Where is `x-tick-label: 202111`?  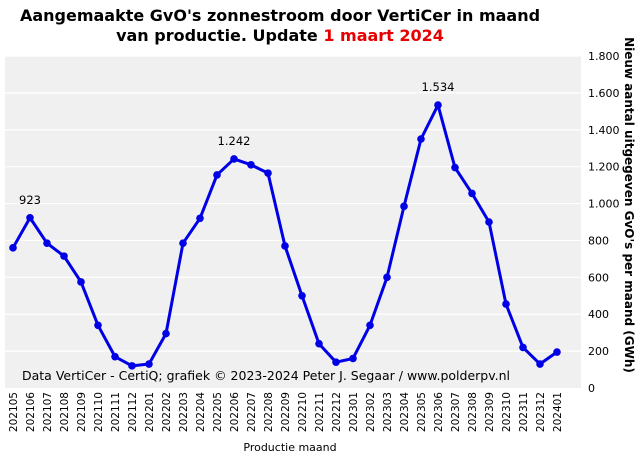
x-tick-label: 202111 is located at coordinates (116, 412).